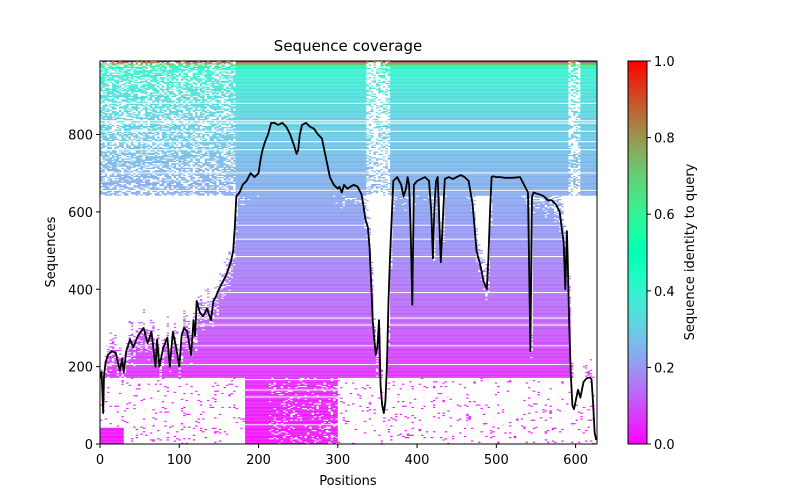 This screenshot has height=500, width=800. What do you see at coordinates (348, 318) in the screenshot?
I see `row-gap` at bounding box center [348, 318].